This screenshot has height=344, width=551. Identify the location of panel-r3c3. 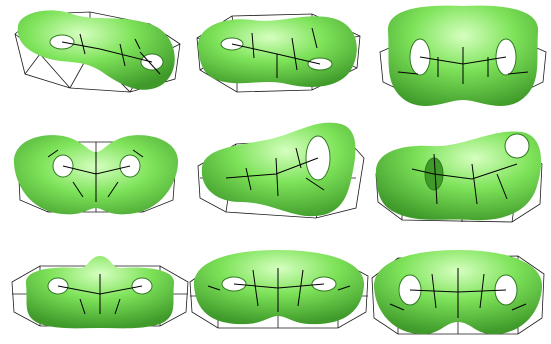
(458, 294).